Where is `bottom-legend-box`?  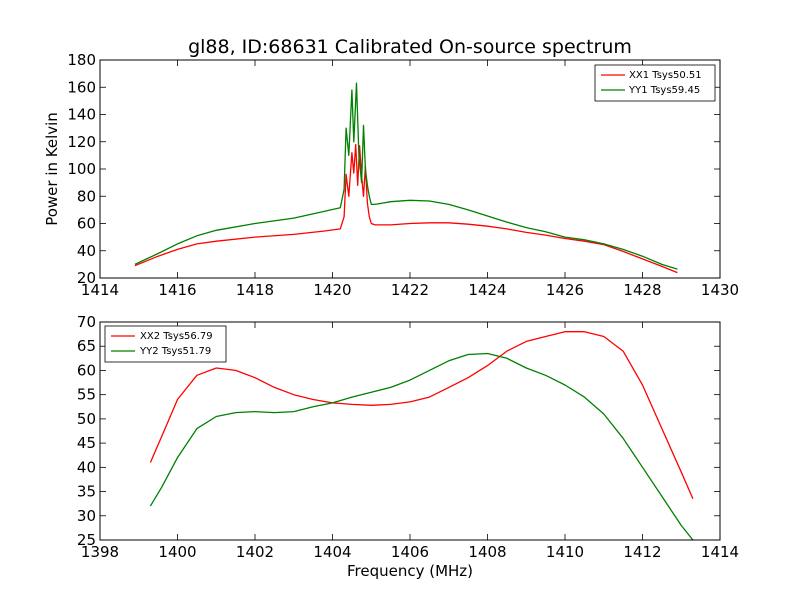 bottom-legend-box is located at coordinates (165, 344).